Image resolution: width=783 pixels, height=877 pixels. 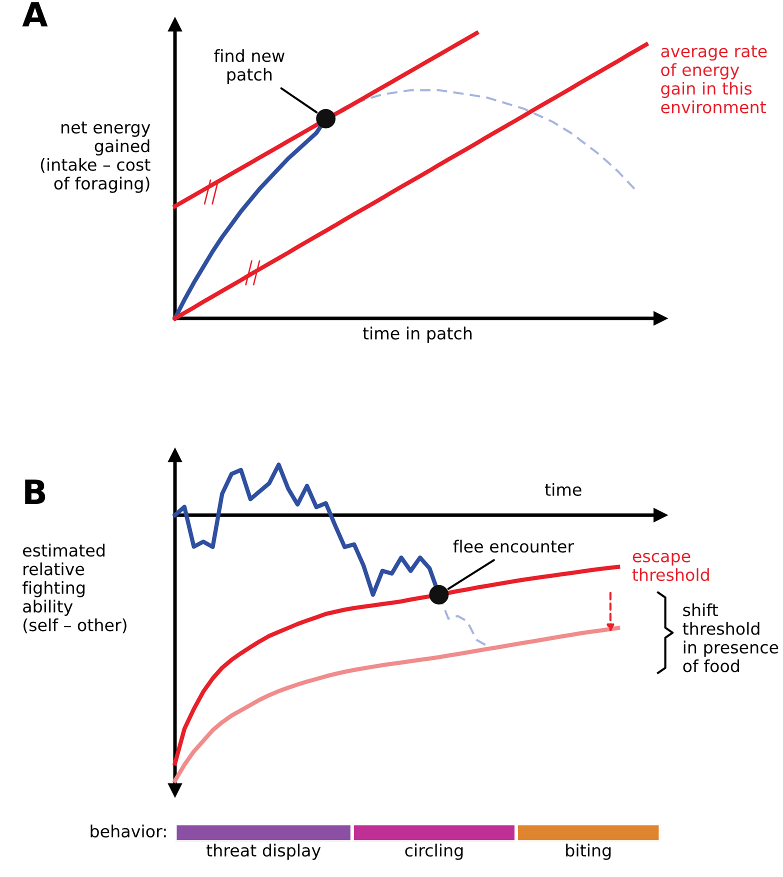 What do you see at coordinates (35, 14) in the screenshot?
I see `chart-title: A` at bounding box center [35, 14].